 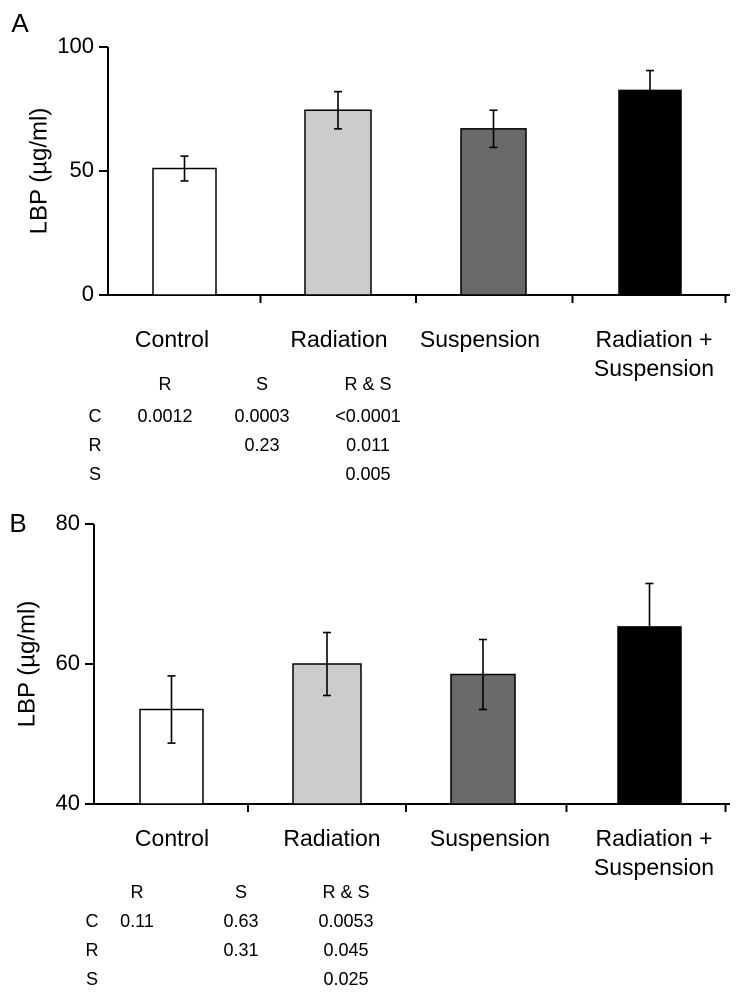 I want to click on table-cell: 0.045, so click(x=345, y=950).